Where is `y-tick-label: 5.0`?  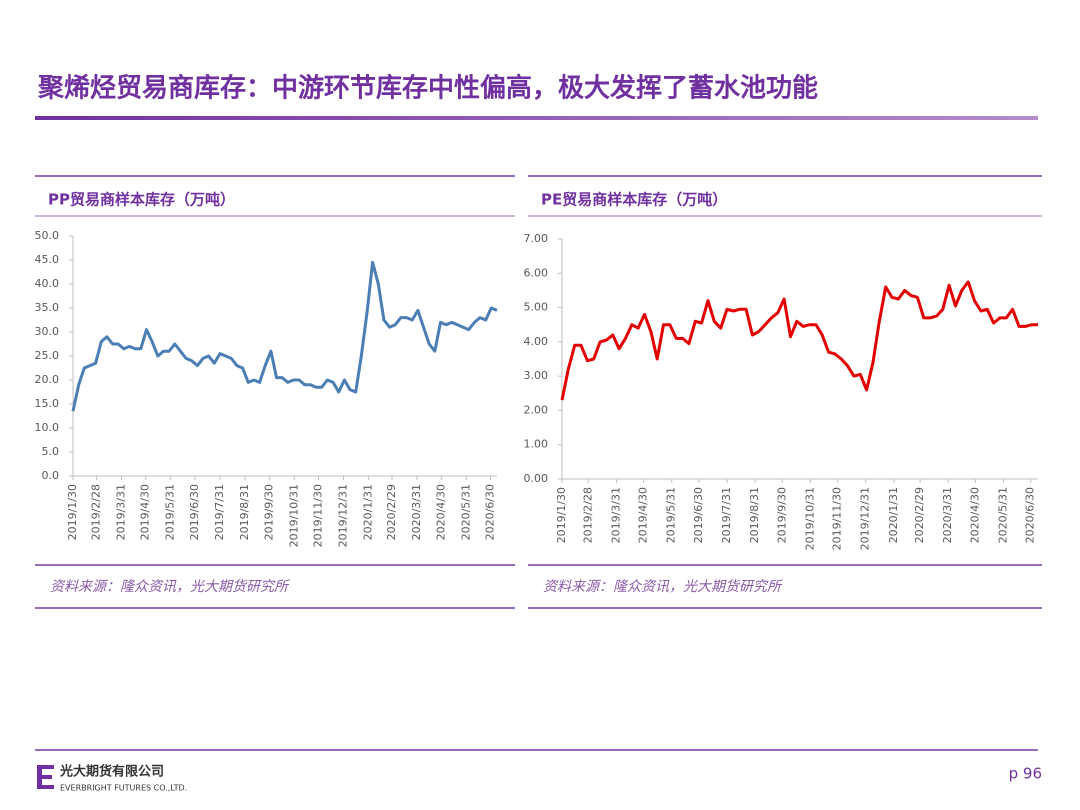
y-tick-label: 5.0 is located at coordinates (51, 451).